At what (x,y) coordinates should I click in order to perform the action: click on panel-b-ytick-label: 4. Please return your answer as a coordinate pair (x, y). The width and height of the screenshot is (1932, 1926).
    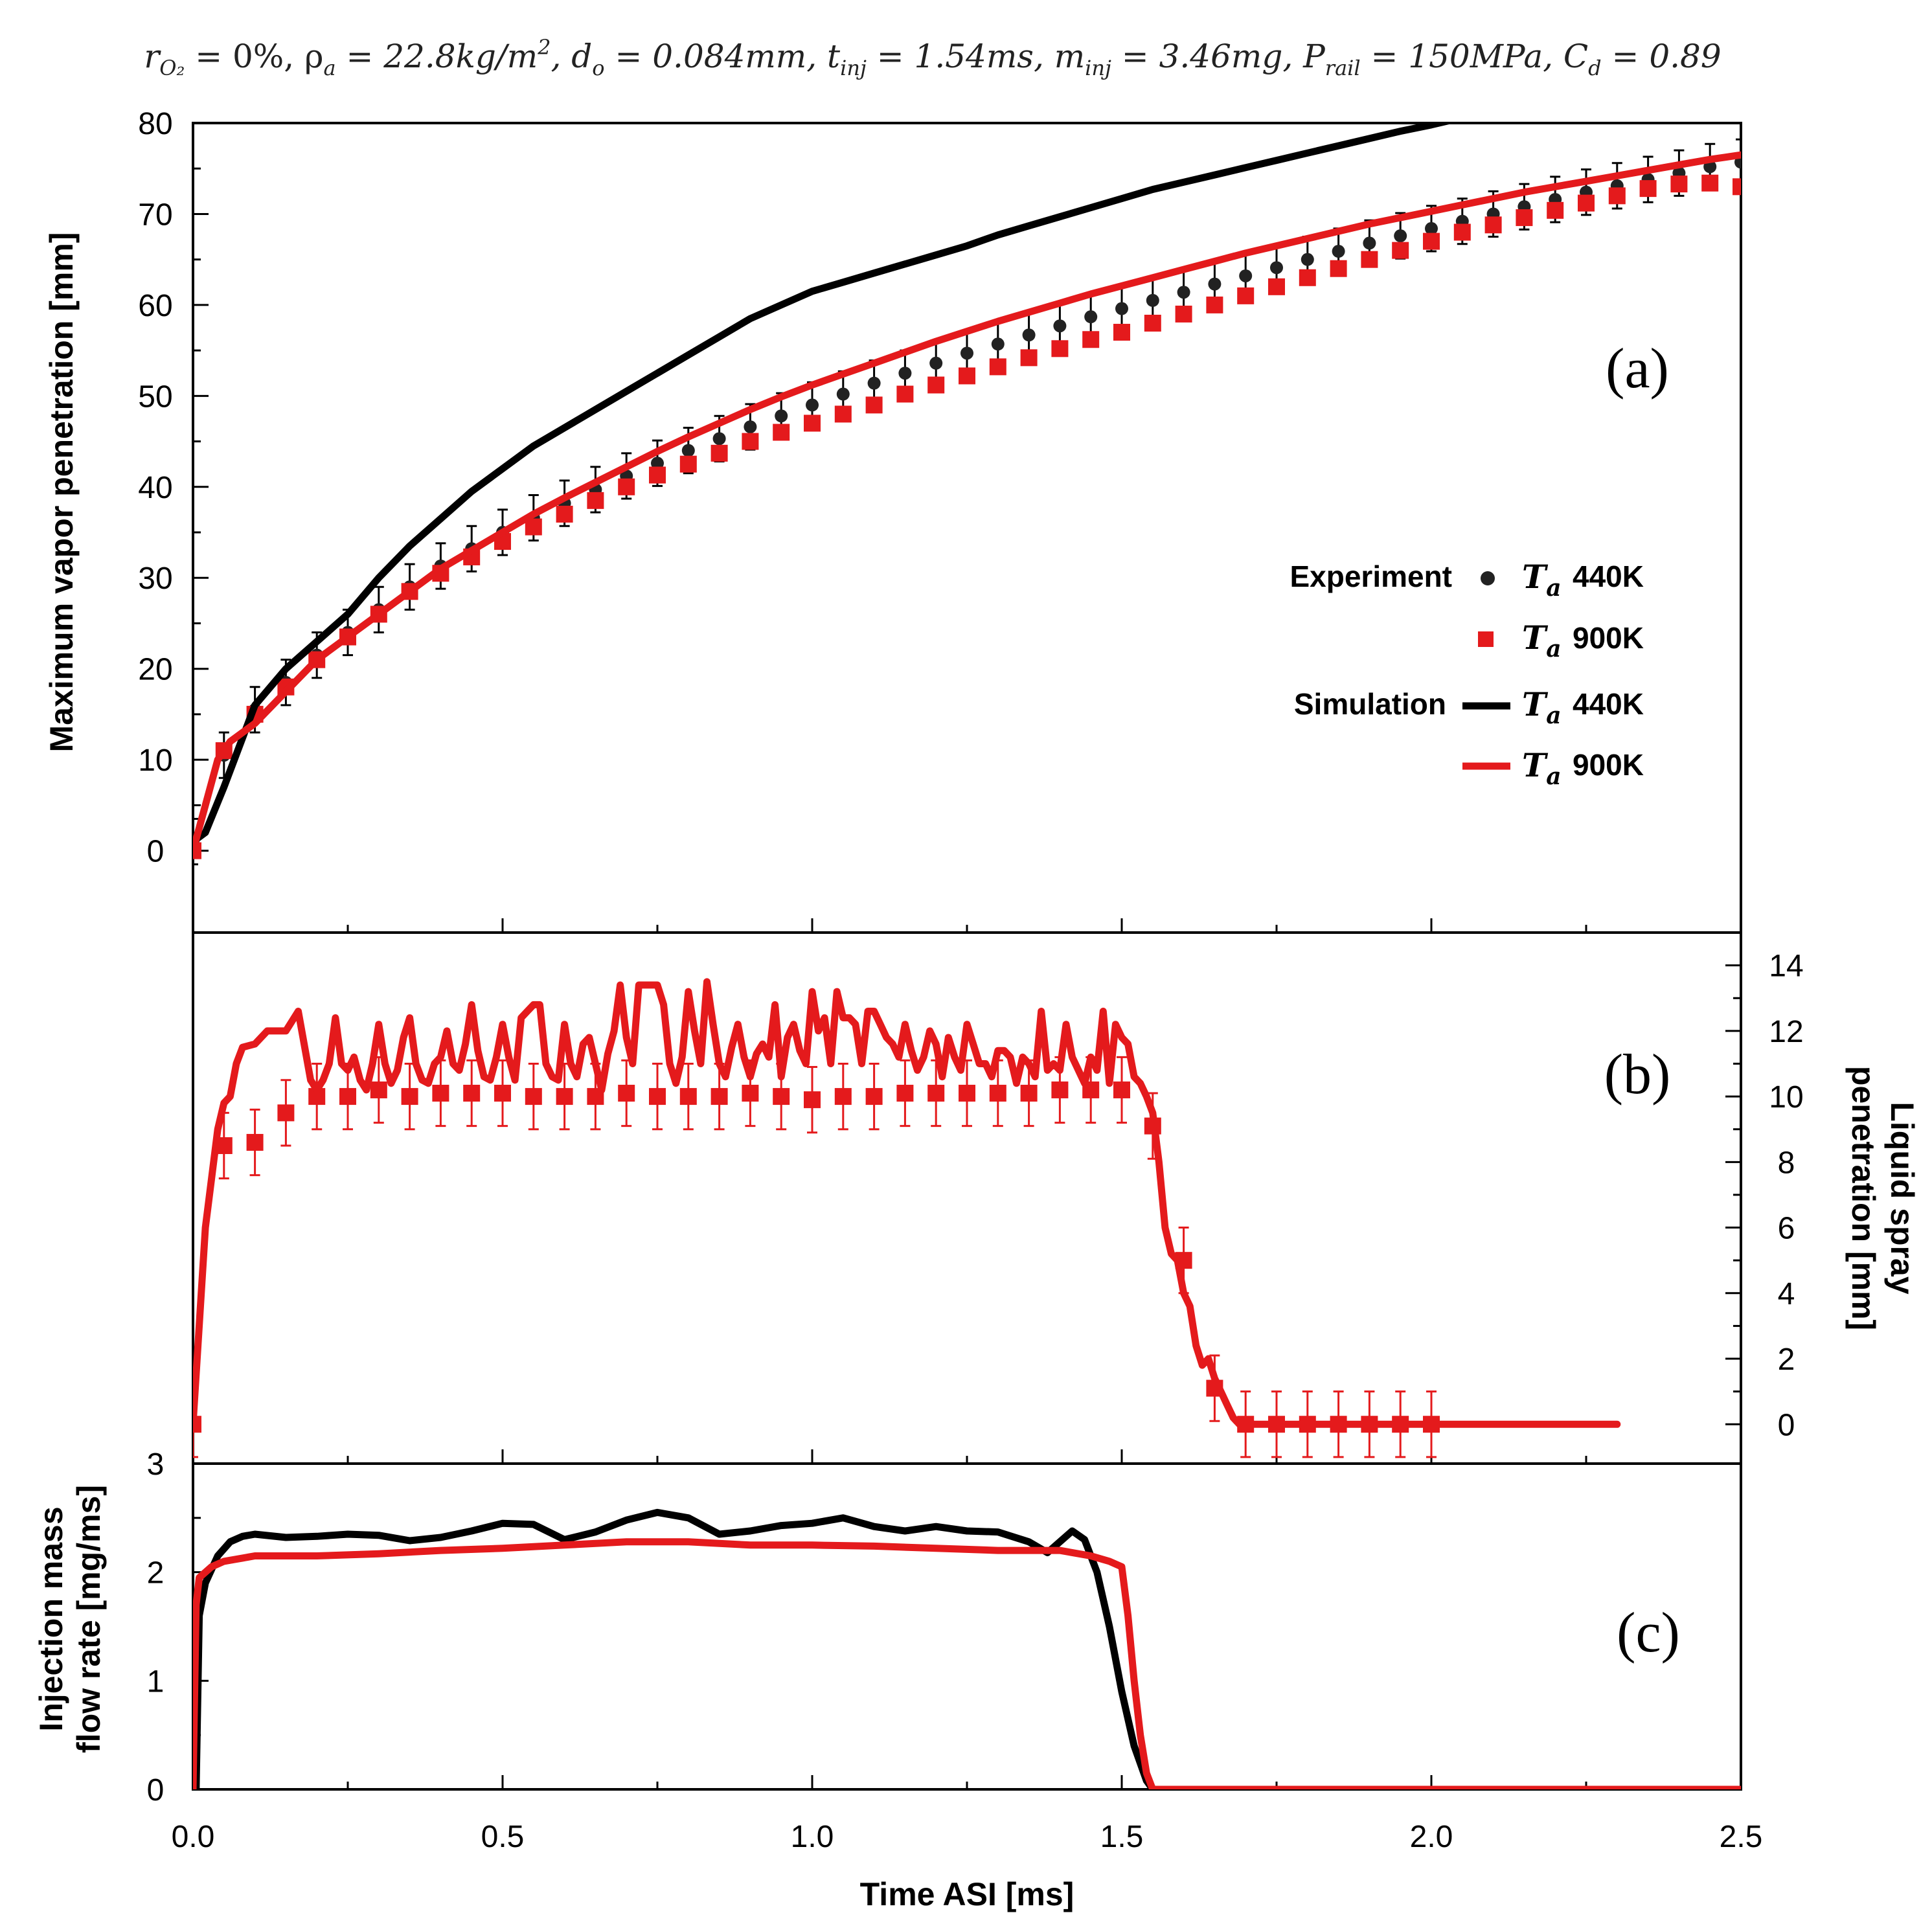
    Looking at the image, I should click on (1786, 1294).